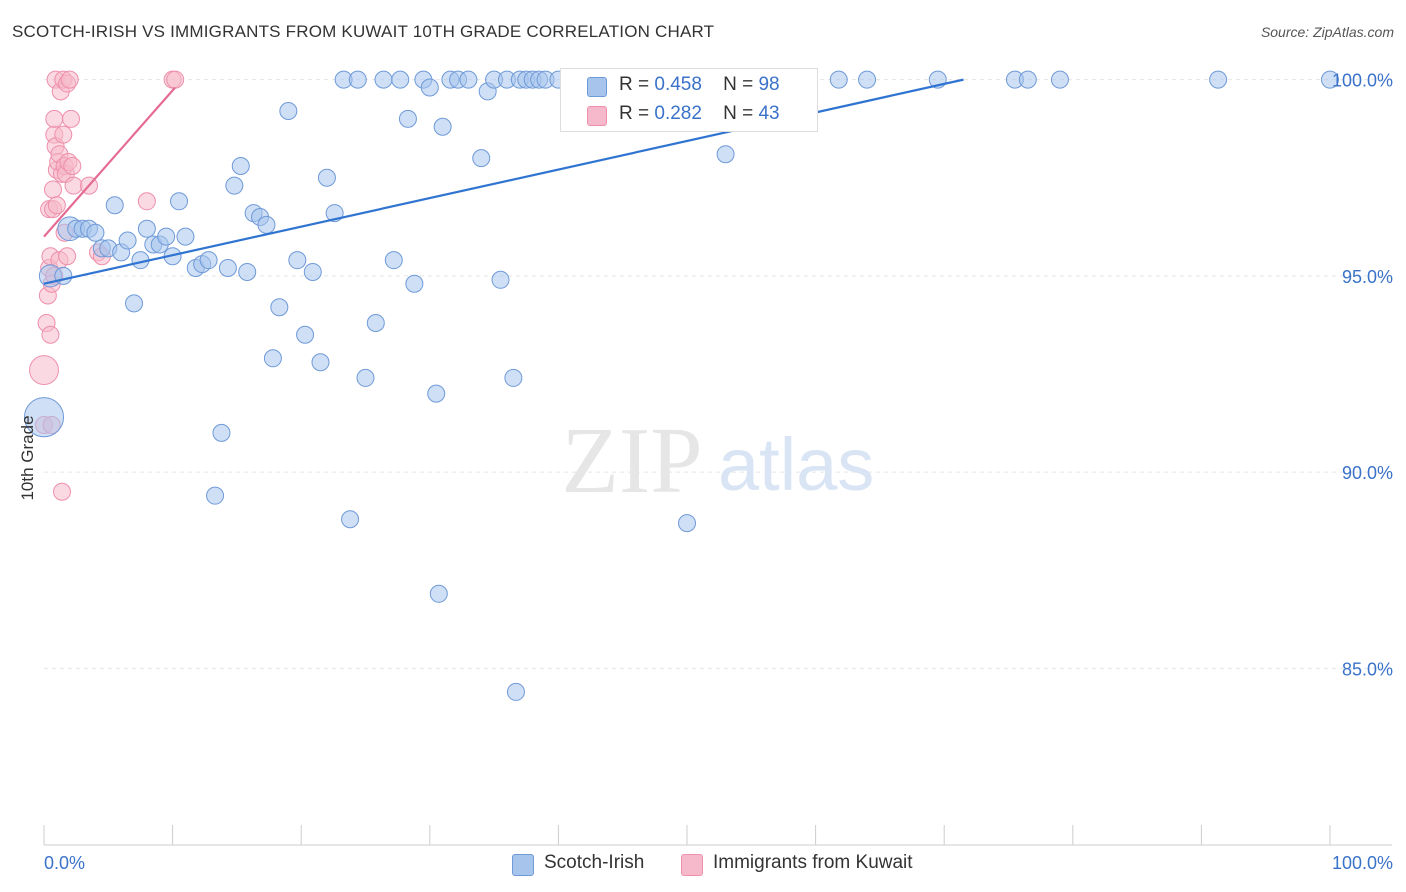 This screenshot has height=892, width=1406. I want to click on x-tick-label: 100.0%, so click(1362, 863).